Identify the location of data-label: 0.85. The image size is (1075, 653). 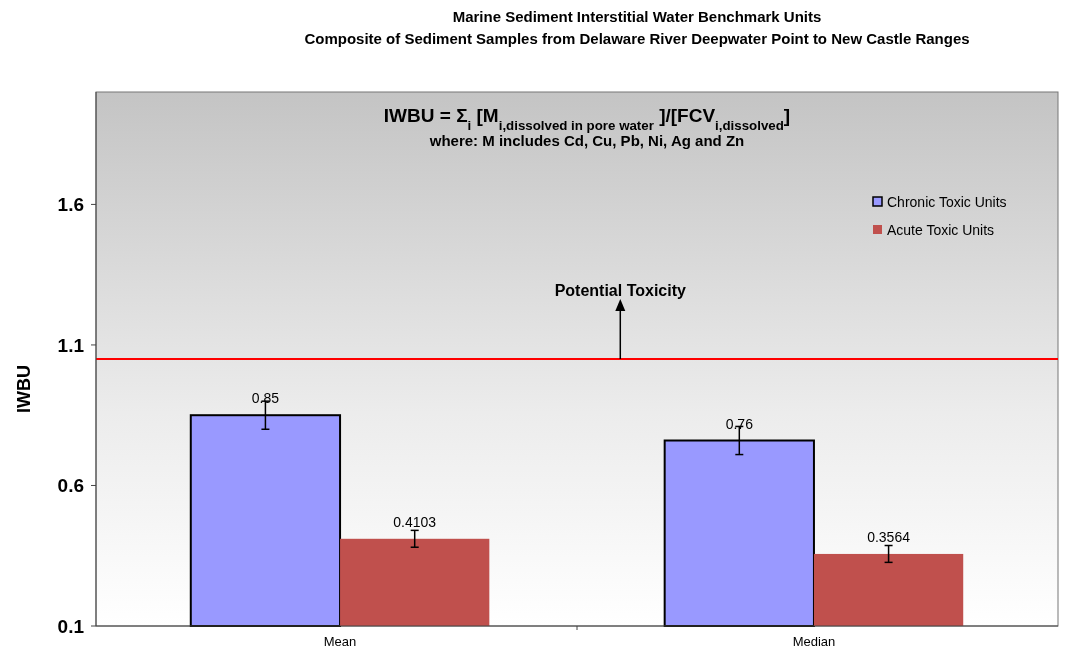
(265, 398).